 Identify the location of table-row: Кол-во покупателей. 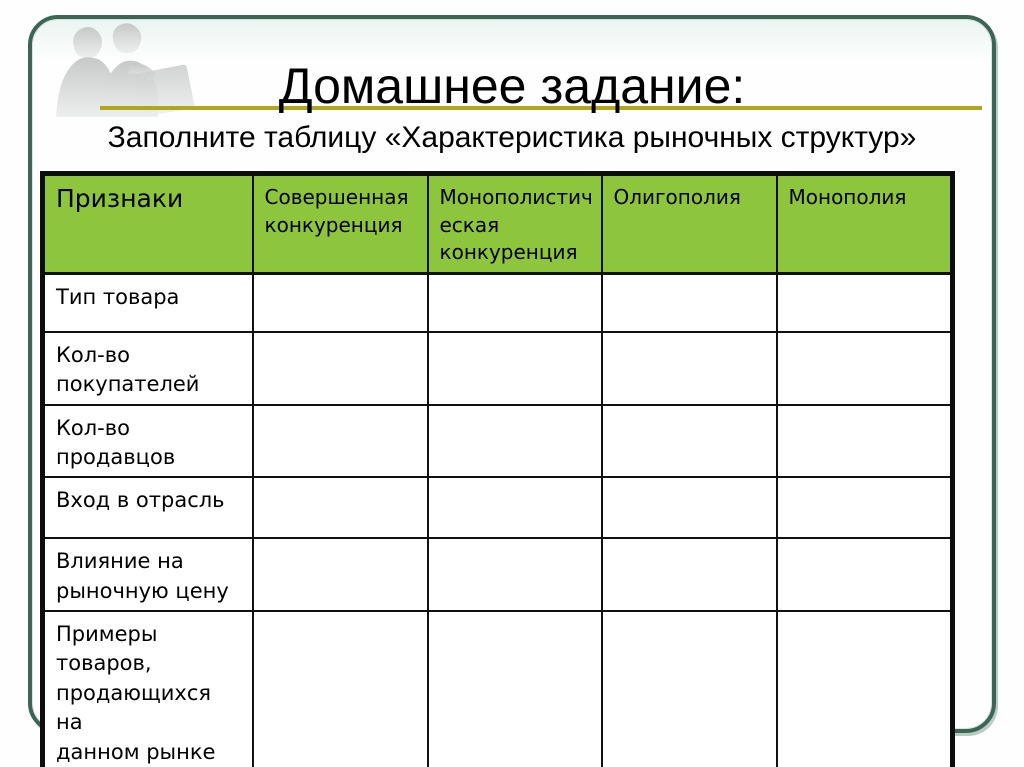
(497, 368).